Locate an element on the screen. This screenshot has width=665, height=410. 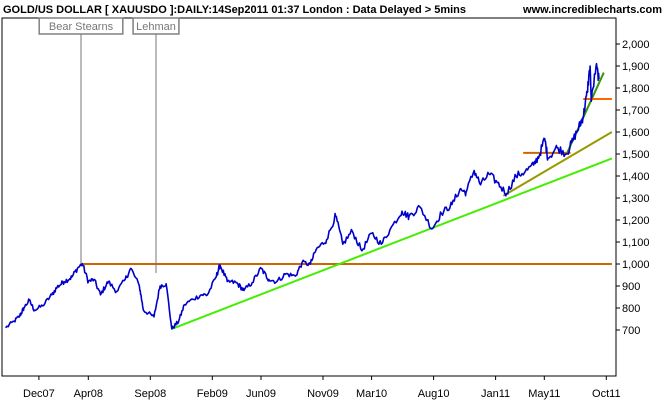
x-tick-label: Apr08 is located at coordinates (88, 394).